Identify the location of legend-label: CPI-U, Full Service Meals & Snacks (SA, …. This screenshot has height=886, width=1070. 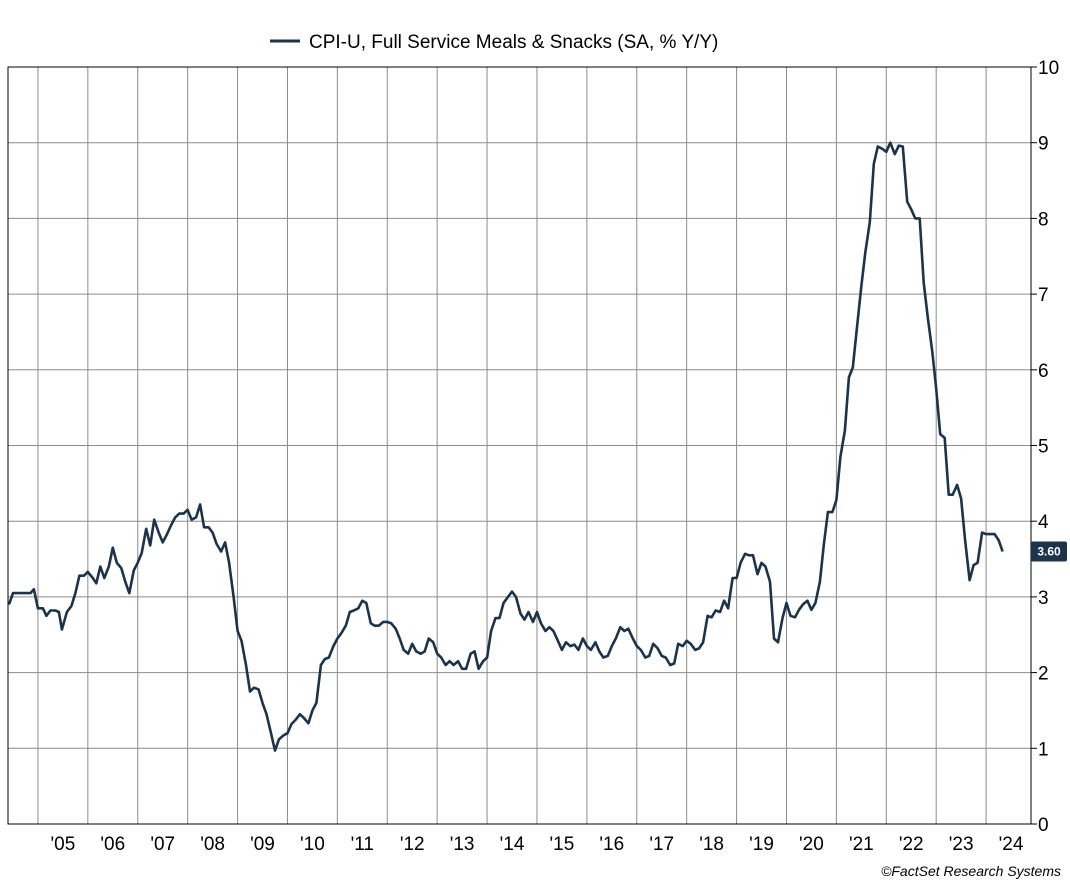
(513, 42).